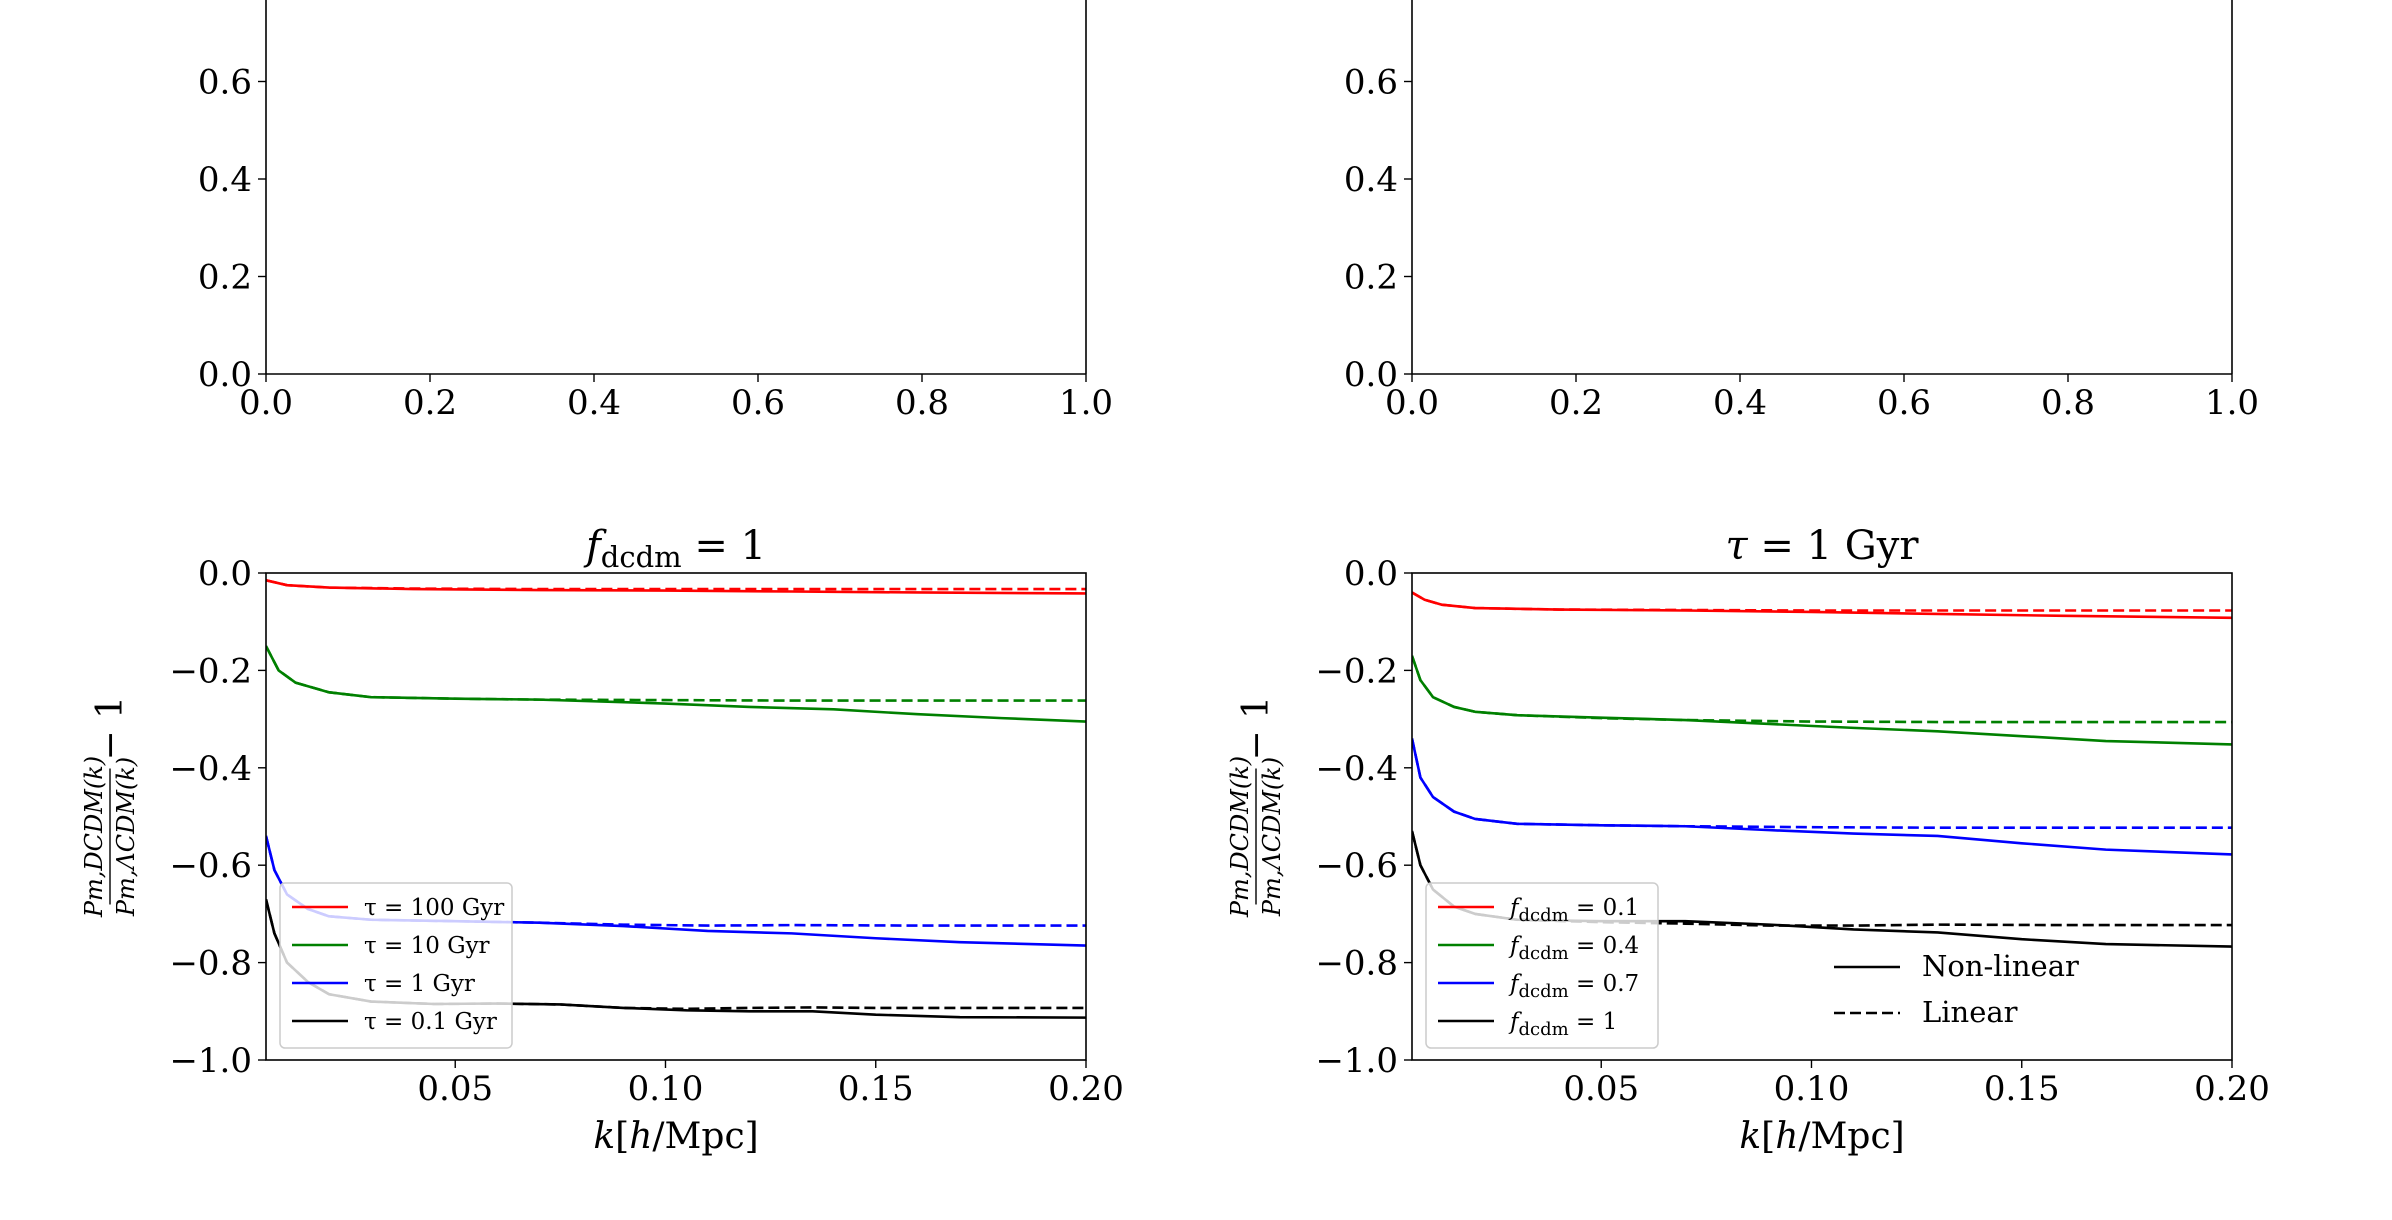 The image size is (2392, 1220). I want to click on legend-label: fdcdm = 0.1, so click(1573, 910).